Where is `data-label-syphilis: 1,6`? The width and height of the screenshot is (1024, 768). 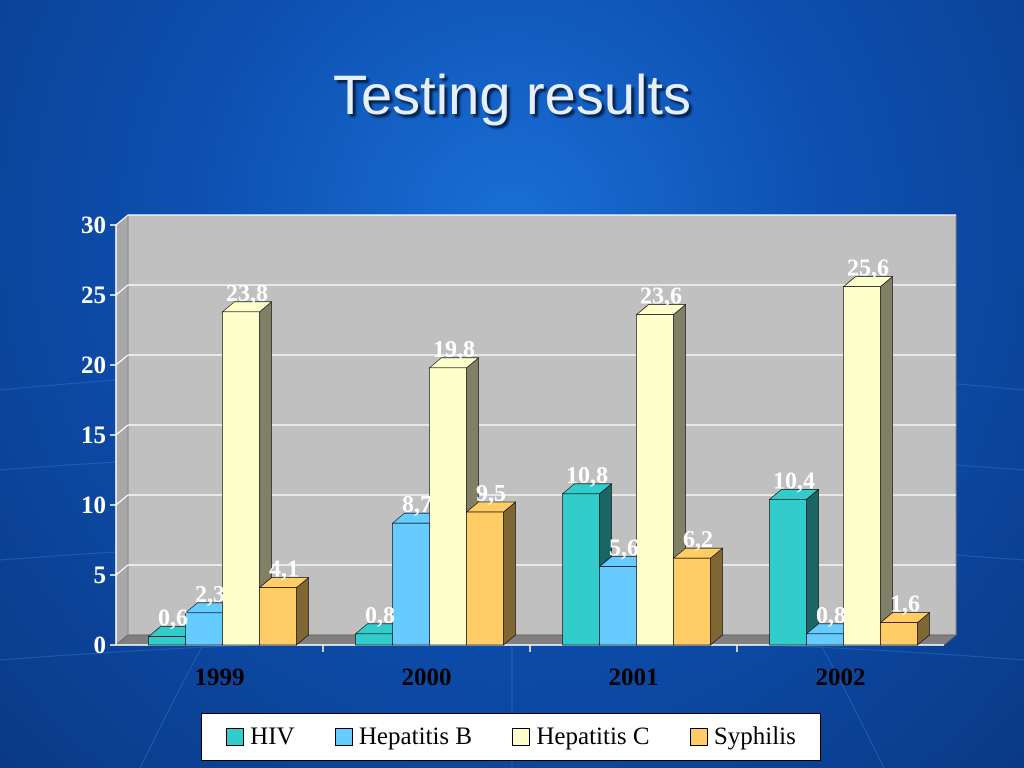 data-label-syphilis: 1,6 is located at coordinates (905, 605).